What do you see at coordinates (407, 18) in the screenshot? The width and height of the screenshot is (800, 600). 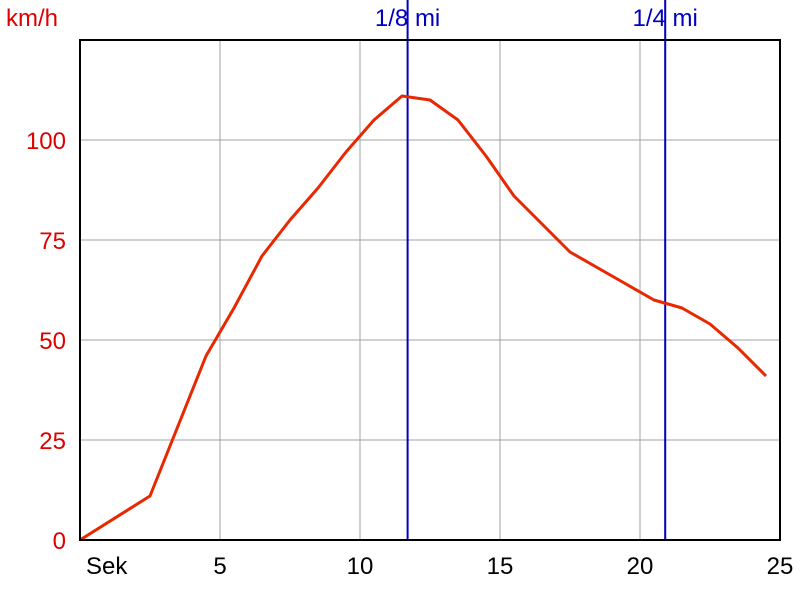 I see `distance-marker-label: 1/8 mi` at bounding box center [407, 18].